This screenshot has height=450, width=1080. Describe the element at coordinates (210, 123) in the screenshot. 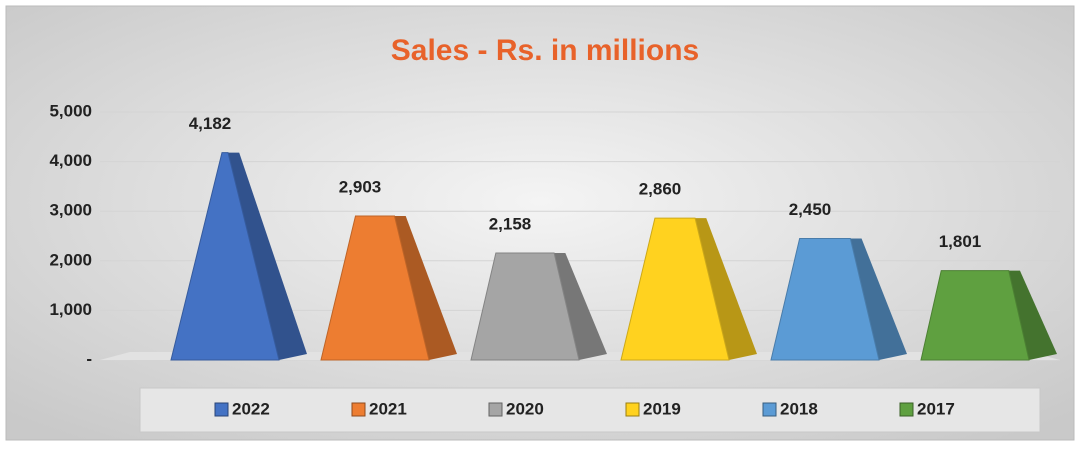

I see `value-label: 4,182` at that location.